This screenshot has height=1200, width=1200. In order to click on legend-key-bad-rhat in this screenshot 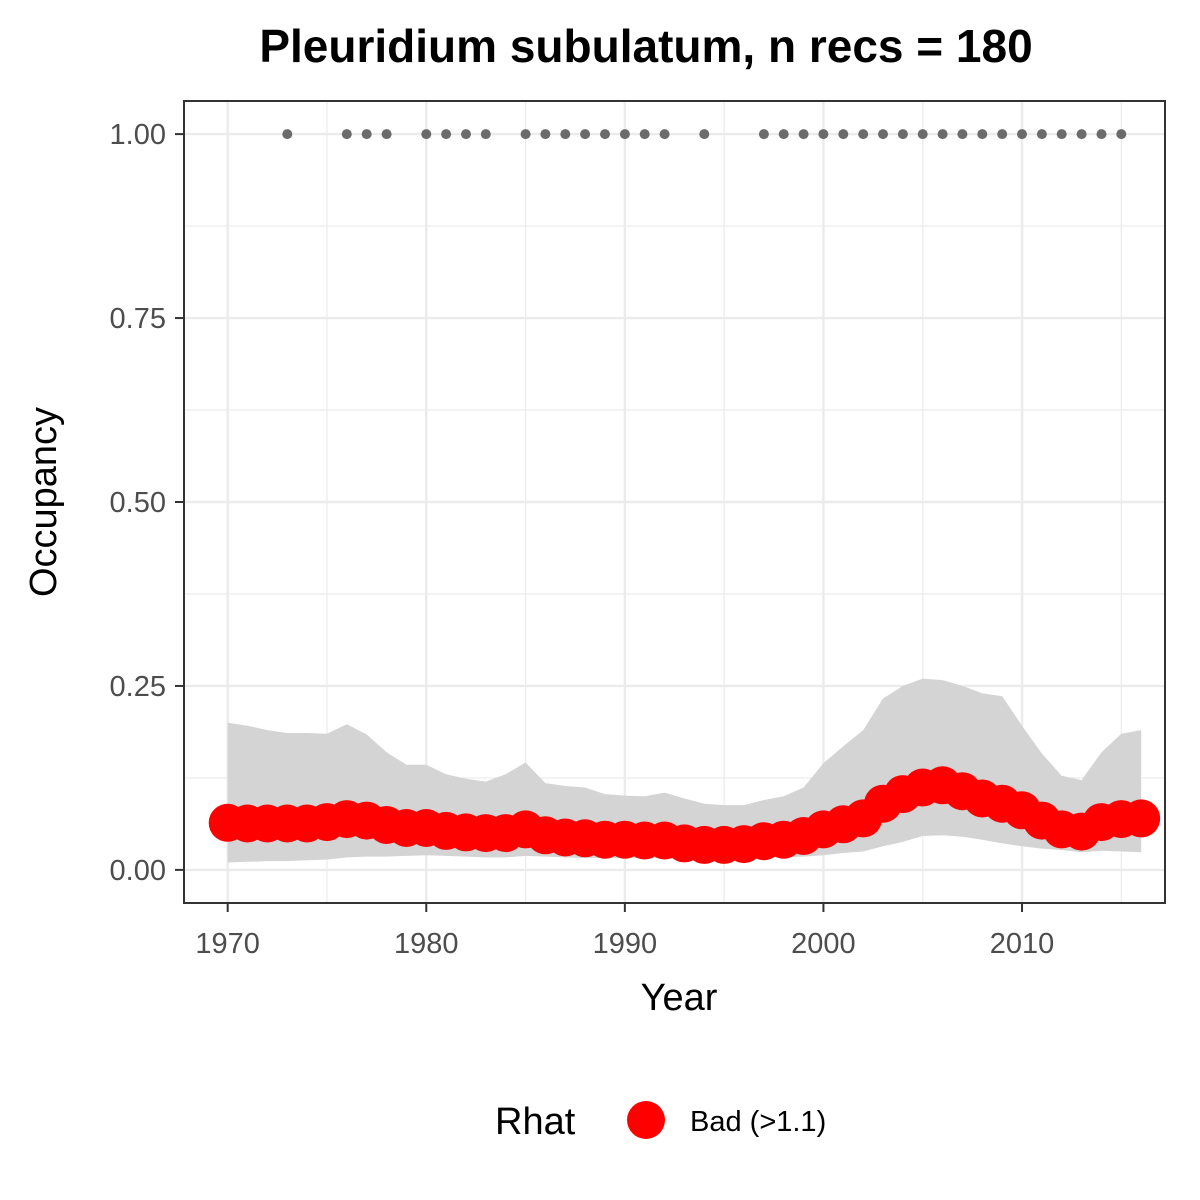, I will do `click(646, 1120)`.